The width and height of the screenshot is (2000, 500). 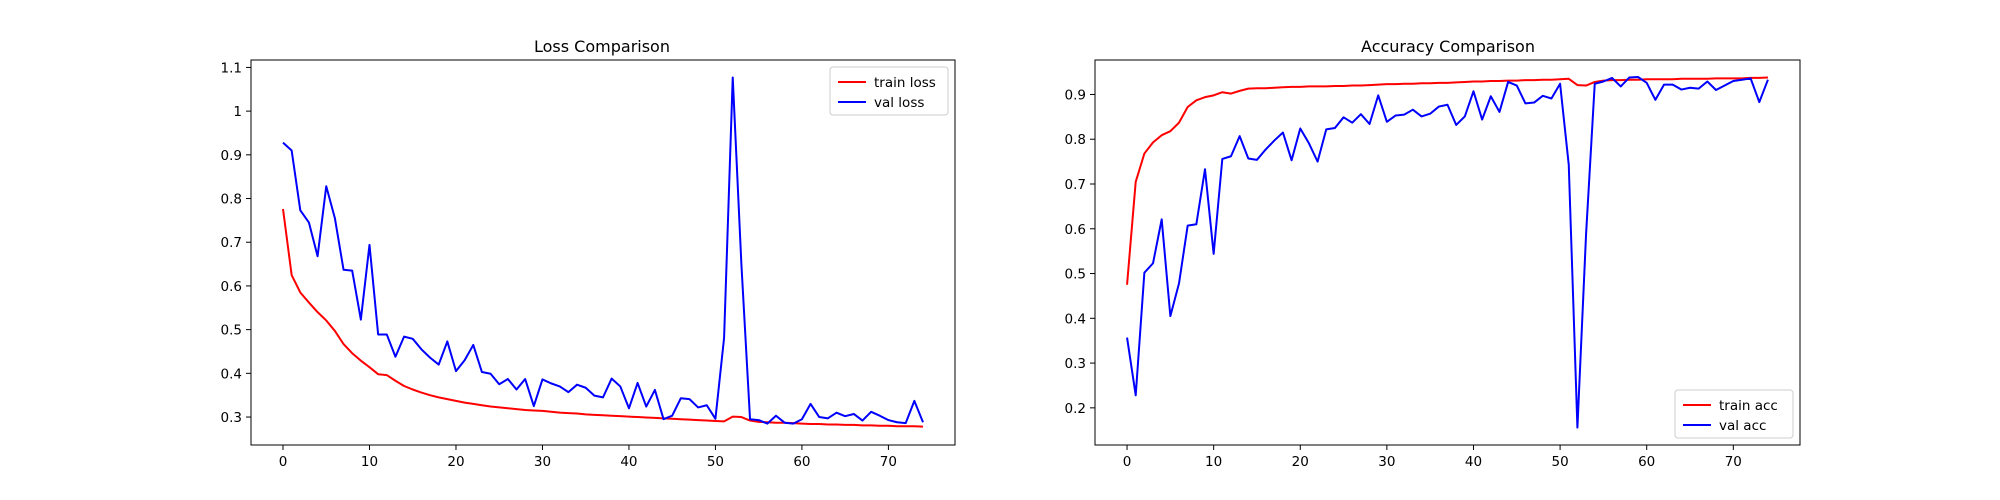 I want to click on loss-y-tick-label: 0.9, so click(x=231, y=156).